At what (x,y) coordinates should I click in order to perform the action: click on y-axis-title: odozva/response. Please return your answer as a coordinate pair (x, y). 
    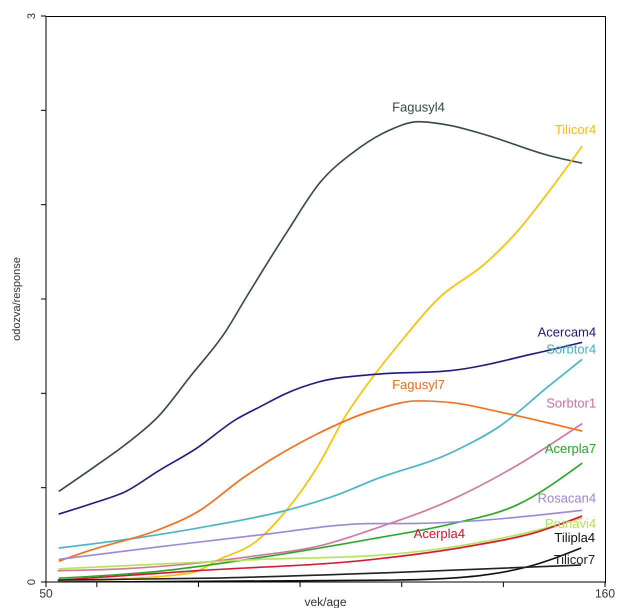
    Looking at the image, I should click on (16, 299).